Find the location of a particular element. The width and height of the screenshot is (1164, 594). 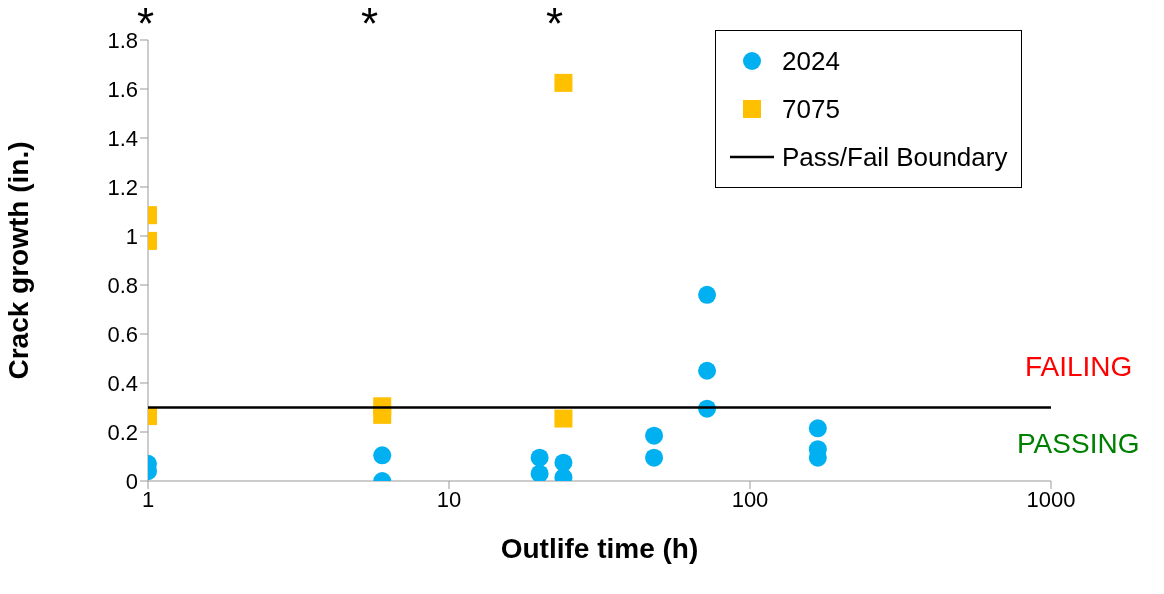

y-tick-label: 0.6 is located at coordinates (122, 334).